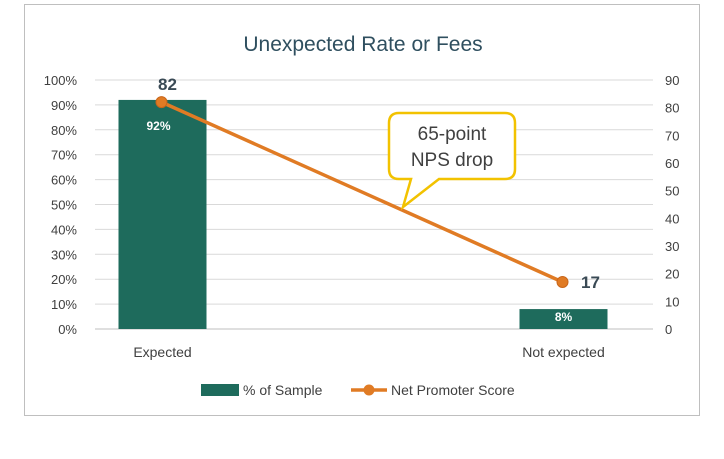  Describe the element at coordinates (672, 205) in the screenshot. I see `right-axis-ticks: 0 10 20 30 40 50 60 70 80 90` at that location.